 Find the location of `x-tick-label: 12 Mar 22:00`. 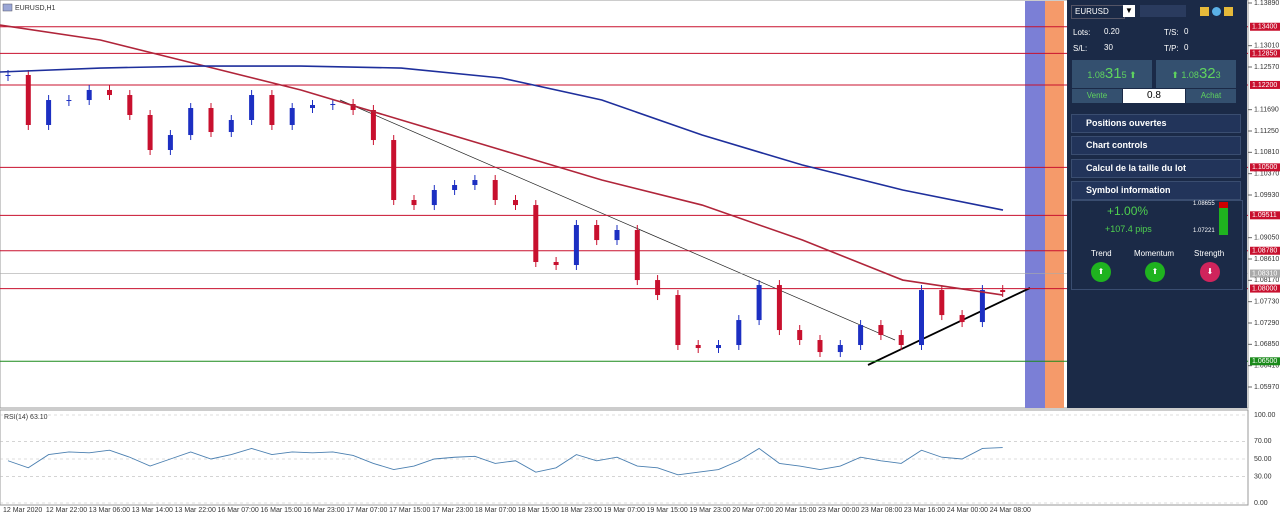

x-tick-label: 12 Mar 22:00 is located at coordinates (66, 510).